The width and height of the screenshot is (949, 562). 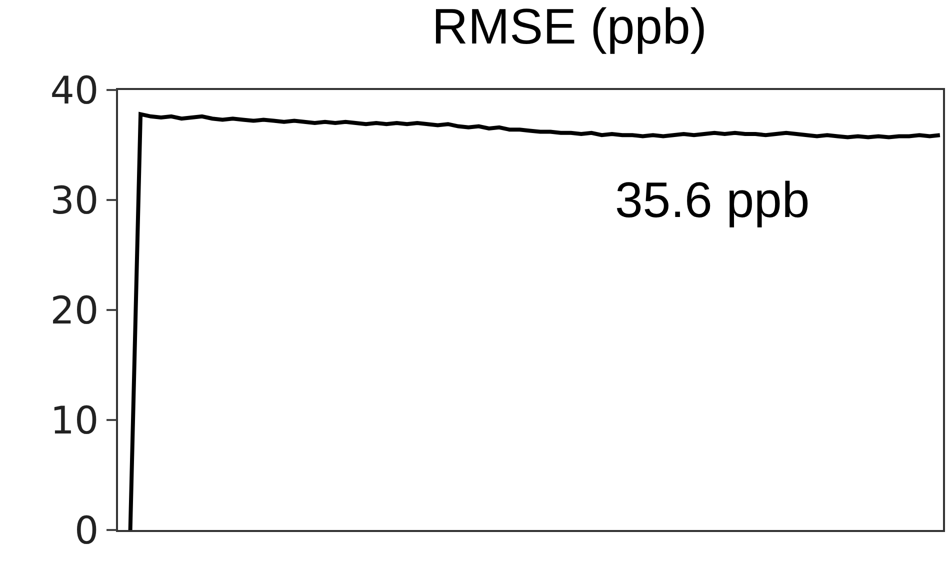 I want to click on y-tick-label: 30, so click(x=74, y=200).